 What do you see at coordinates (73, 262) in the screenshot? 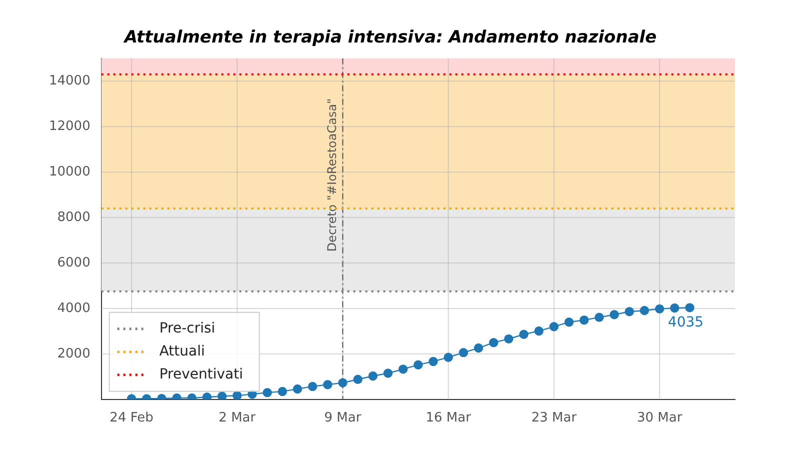
I see `y-tick-label: 6000` at bounding box center [73, 262].